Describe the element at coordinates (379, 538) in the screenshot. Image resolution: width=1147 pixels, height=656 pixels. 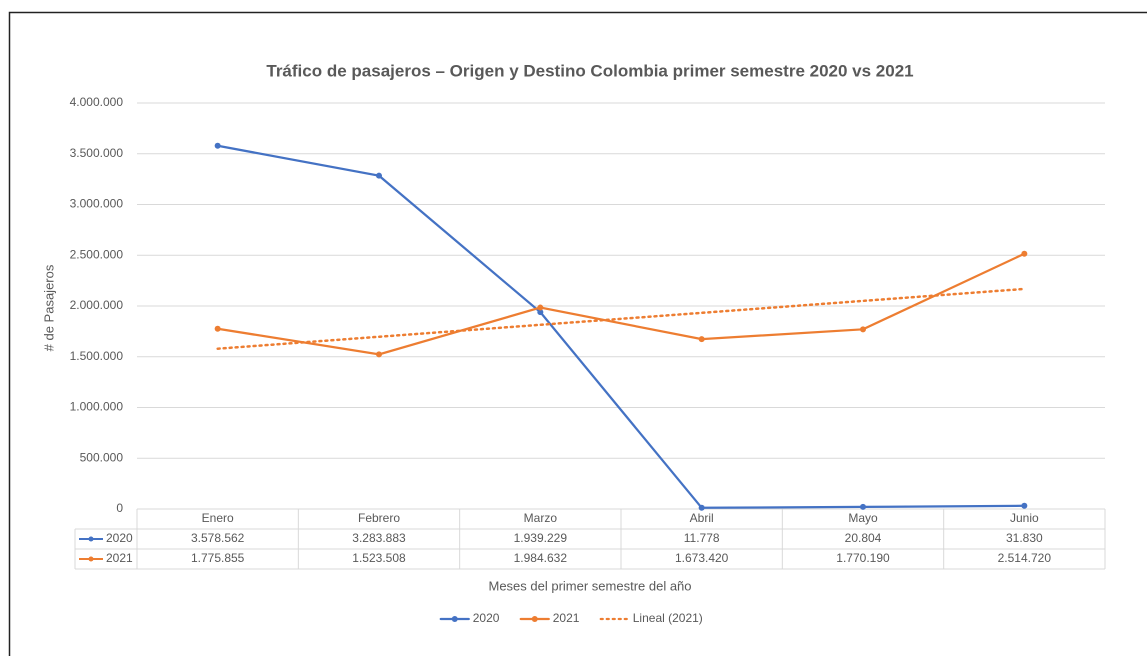
I see `table-value: 3.283.883` at that location.